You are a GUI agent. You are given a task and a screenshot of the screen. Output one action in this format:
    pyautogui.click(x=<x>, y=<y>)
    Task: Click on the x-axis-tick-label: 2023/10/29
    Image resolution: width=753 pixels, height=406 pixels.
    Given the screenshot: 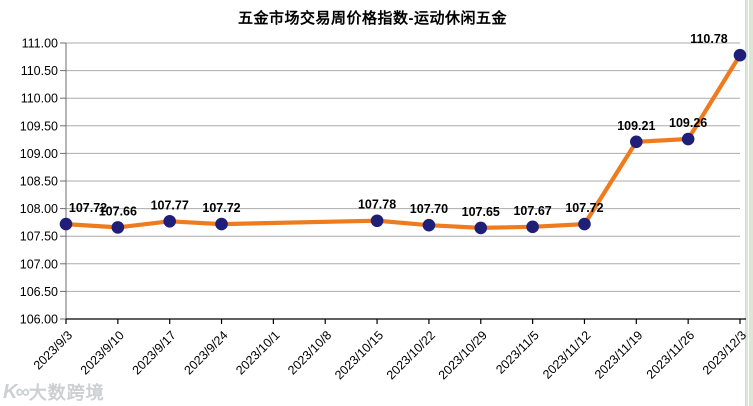 What is the action you would take?
    pyautogui.click(x=463, y=355)
    